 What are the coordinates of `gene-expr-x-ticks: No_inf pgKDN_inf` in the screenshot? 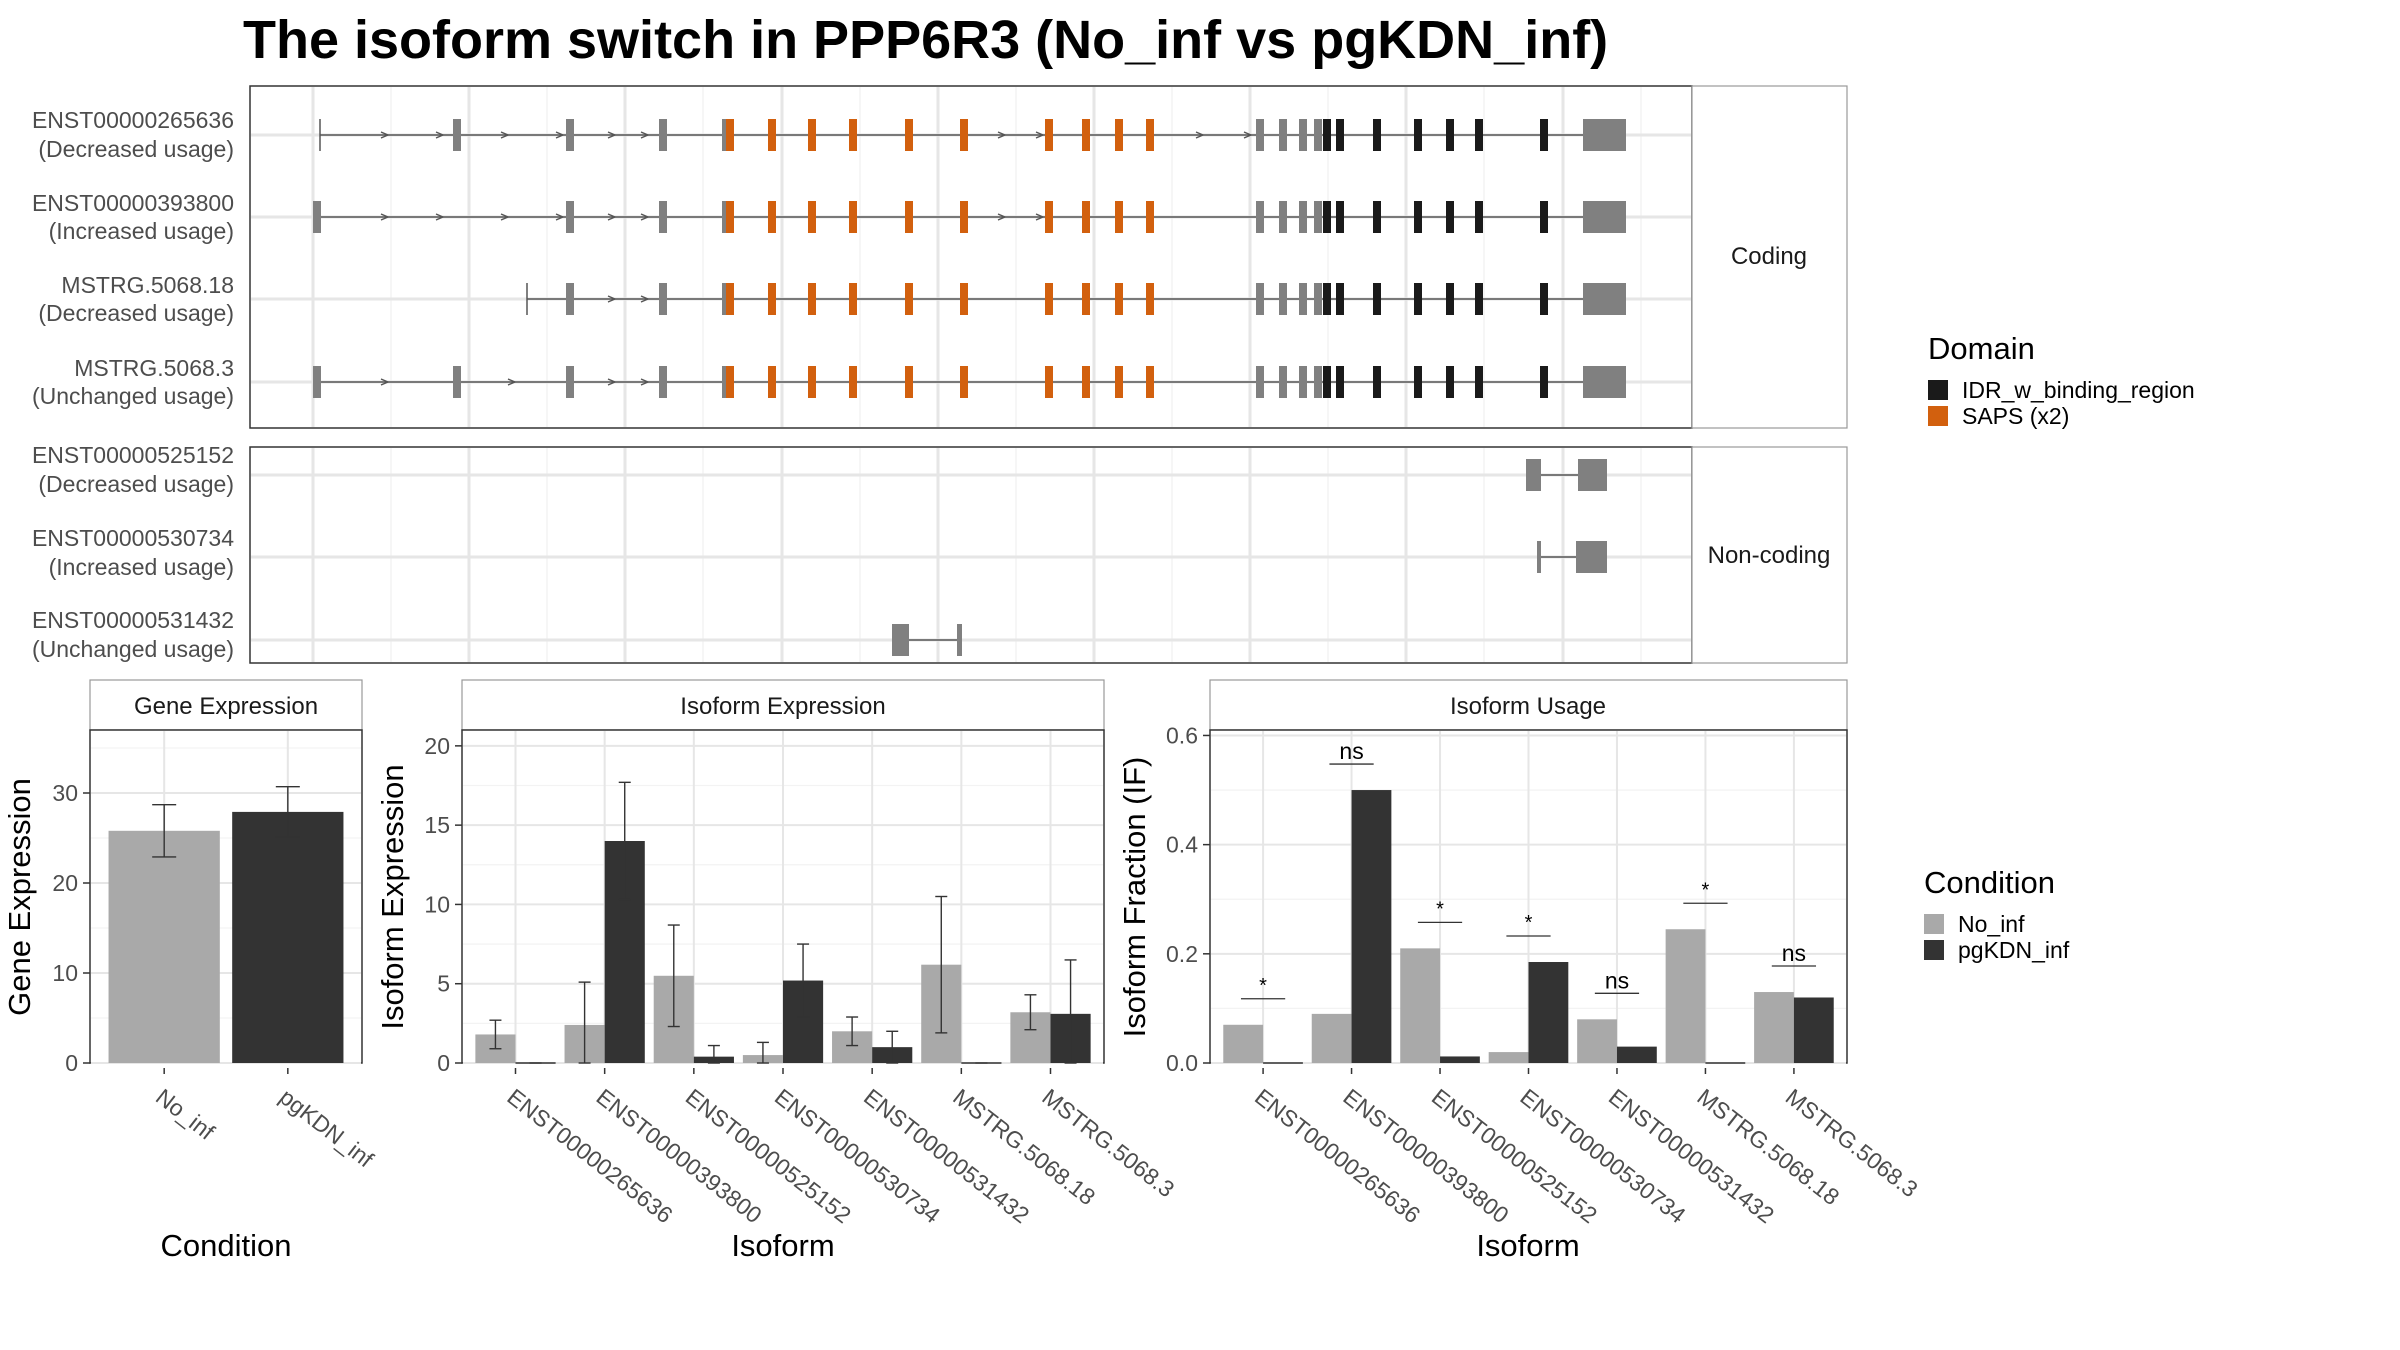 It's located at (265, 1120).